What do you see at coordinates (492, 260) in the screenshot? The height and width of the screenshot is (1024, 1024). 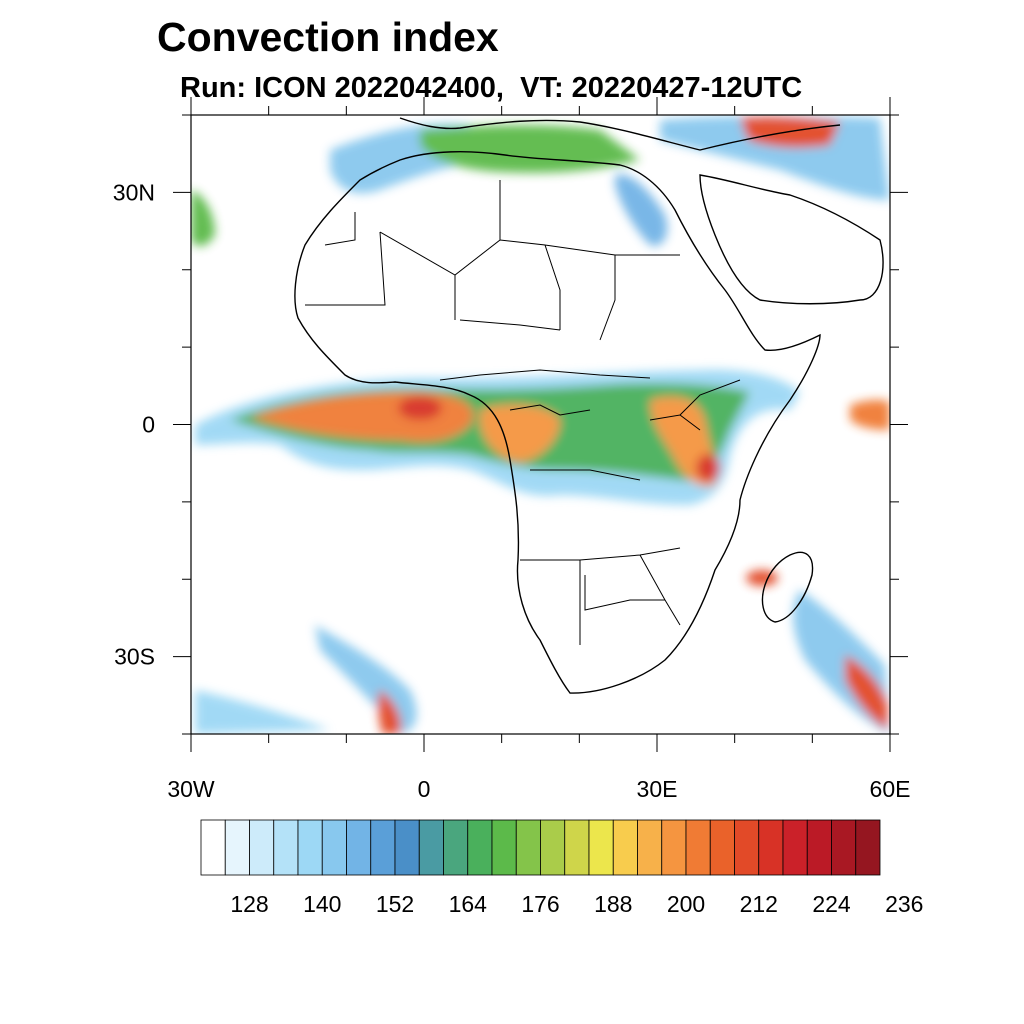 I see `border-lines-north` at bounding box center [492, 260].